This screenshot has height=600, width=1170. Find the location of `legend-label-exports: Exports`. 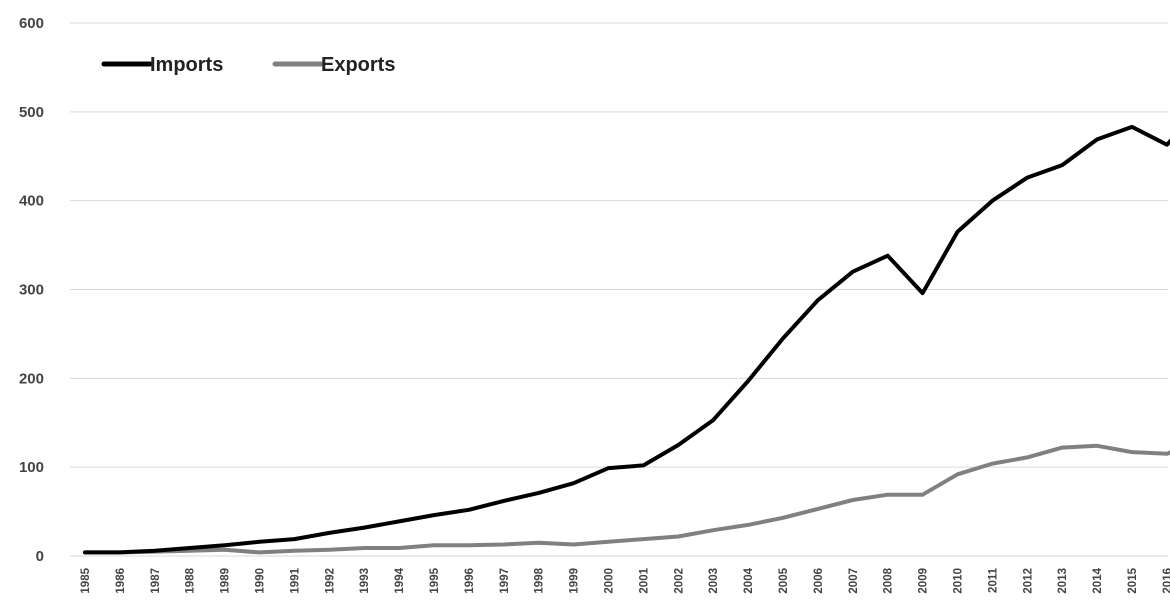

legend-label-exports: Exports is located at coordinates (358, 65).